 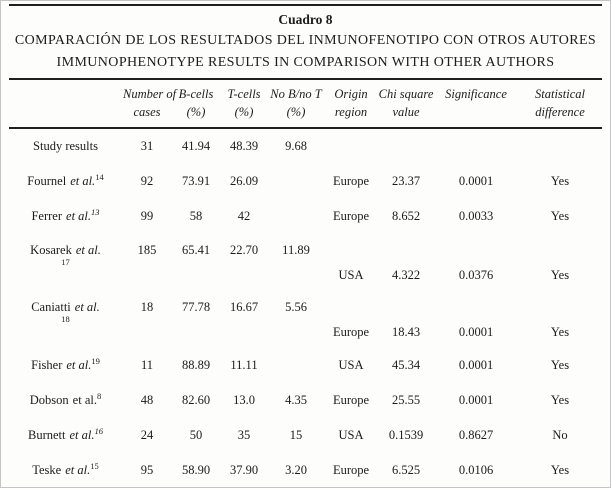 What do you see at coordinates (406, 275) in the screenshot?
I see `chi-square-cell: 4.322` at bounding box center [406, 275].